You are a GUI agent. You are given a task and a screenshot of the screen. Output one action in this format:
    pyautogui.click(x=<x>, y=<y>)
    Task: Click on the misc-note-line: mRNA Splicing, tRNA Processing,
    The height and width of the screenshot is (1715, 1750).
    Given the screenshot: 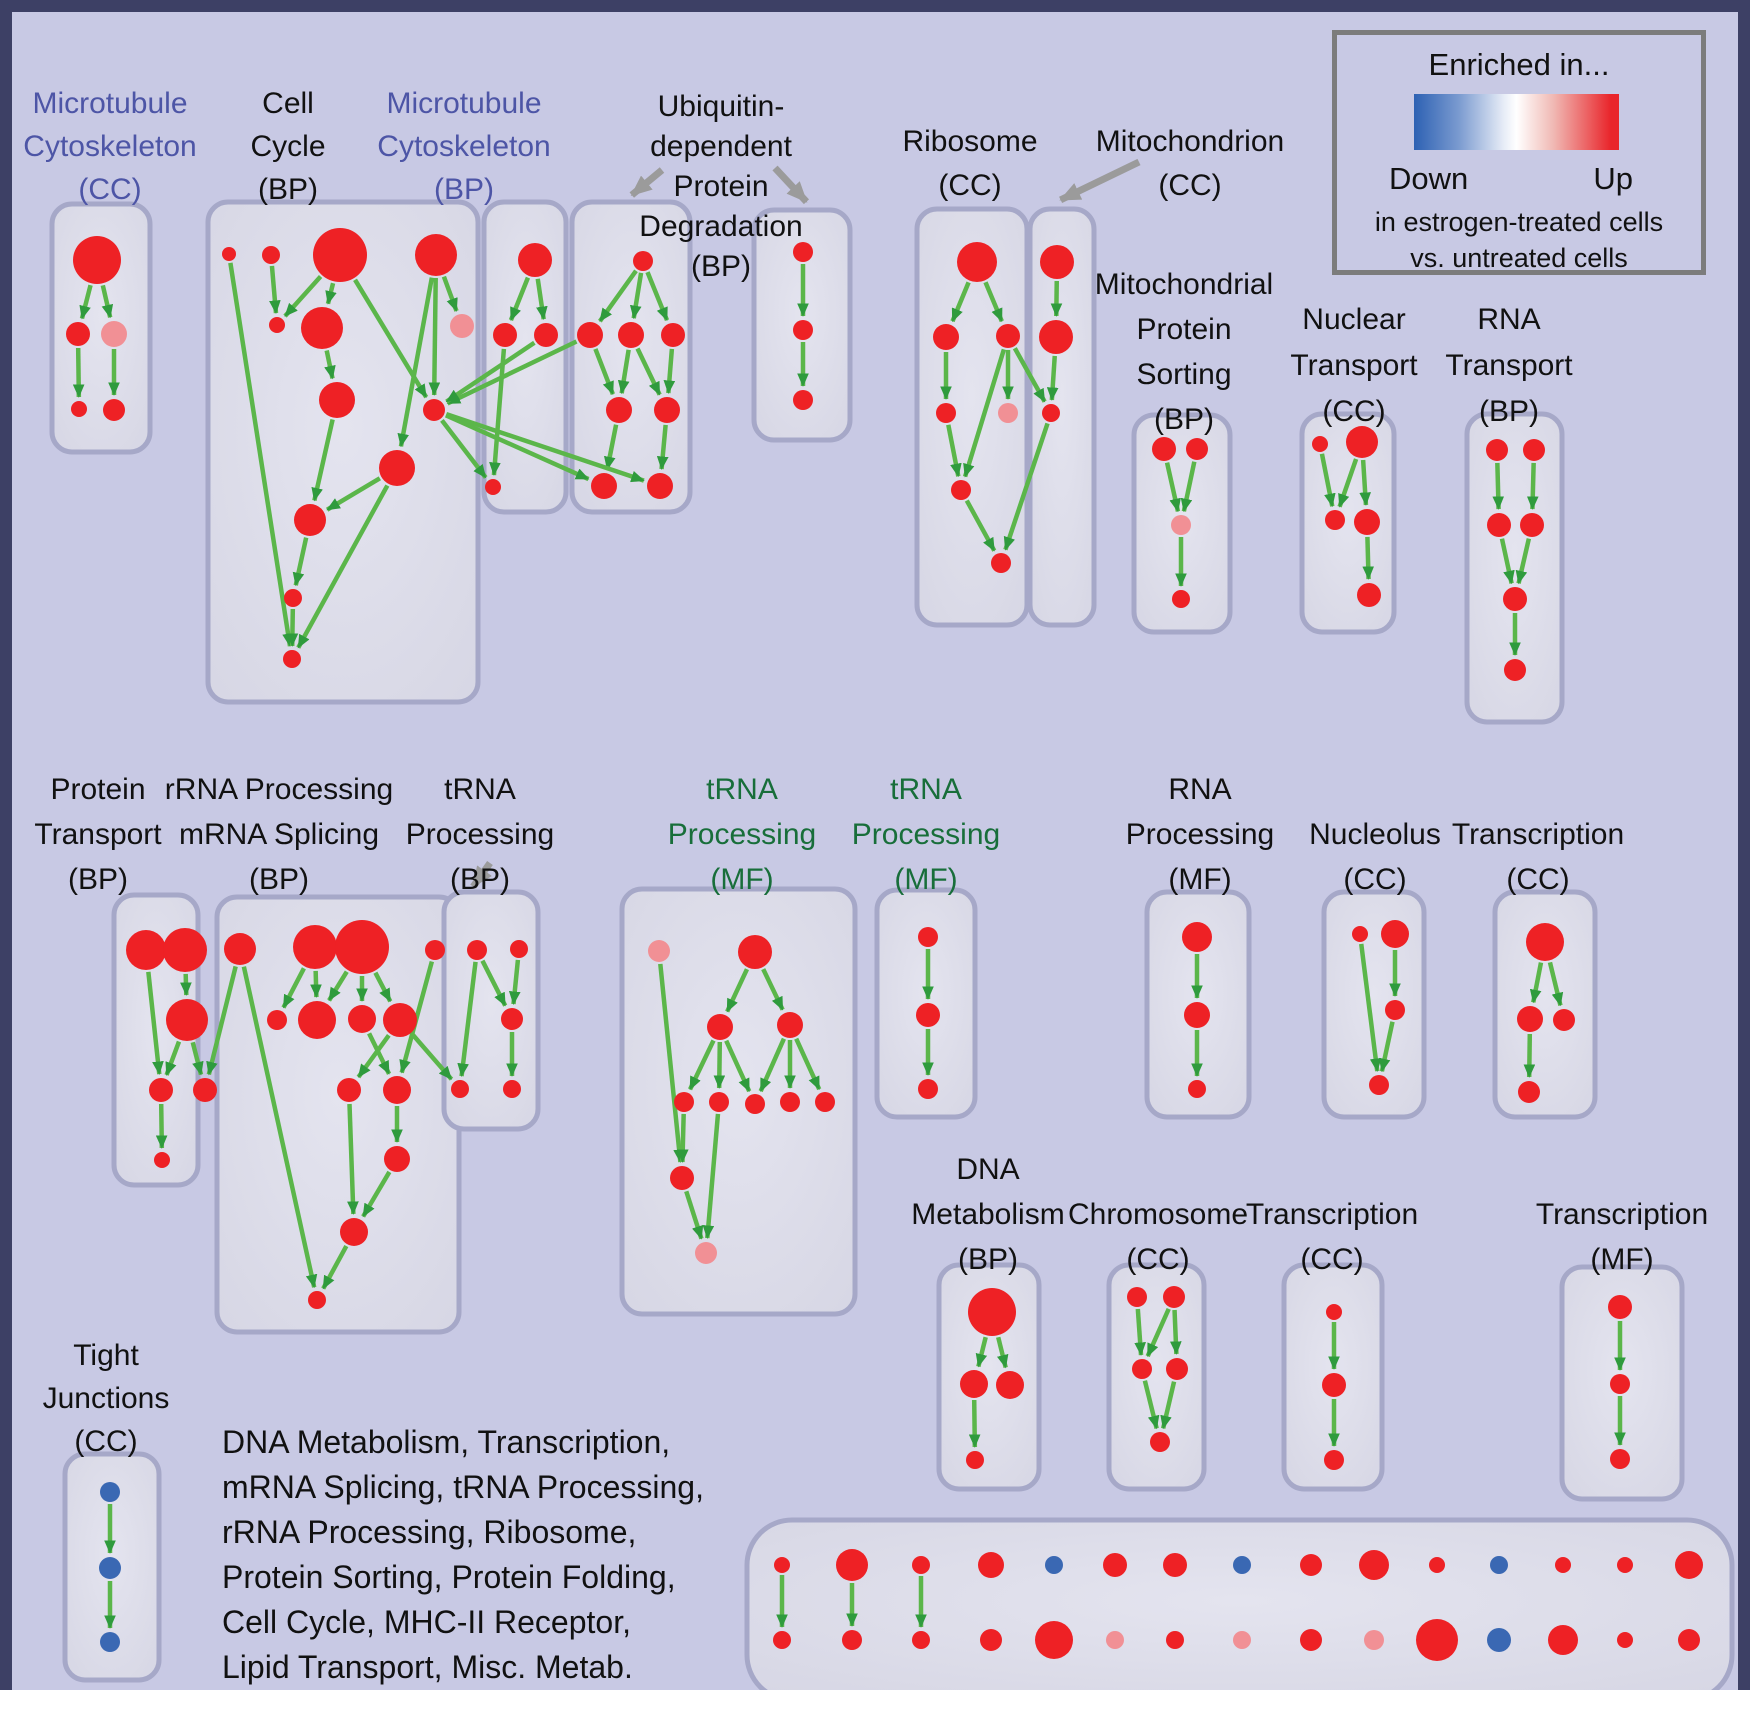 What is the action you would take?
    pyautogui.click(x=463, y=1487)
    